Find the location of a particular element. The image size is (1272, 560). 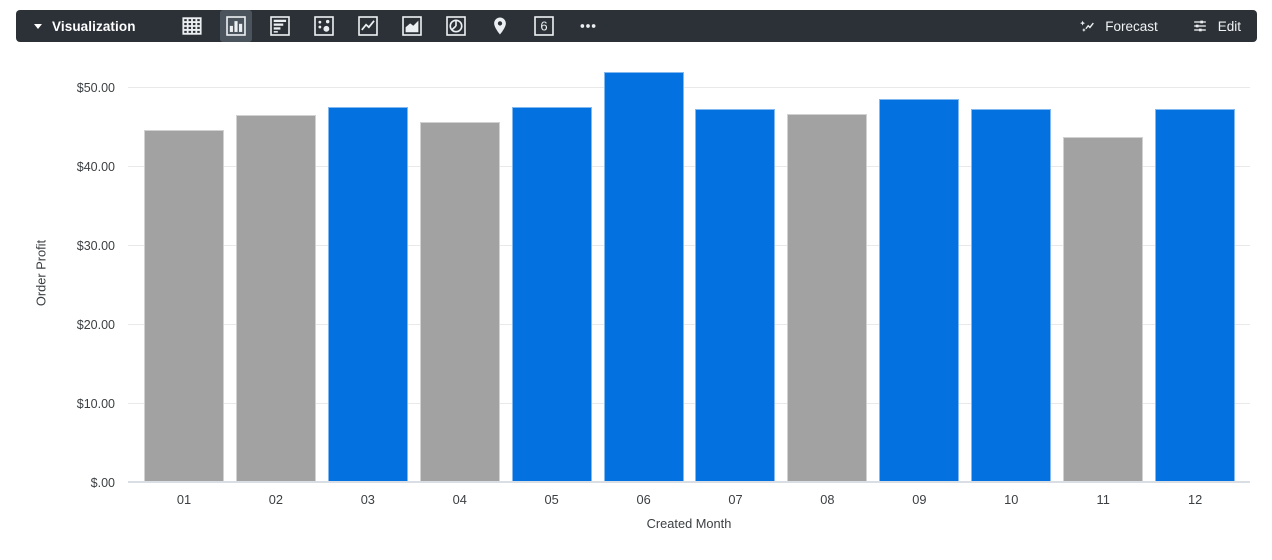

table-icon is located at coordinates (191, 26).